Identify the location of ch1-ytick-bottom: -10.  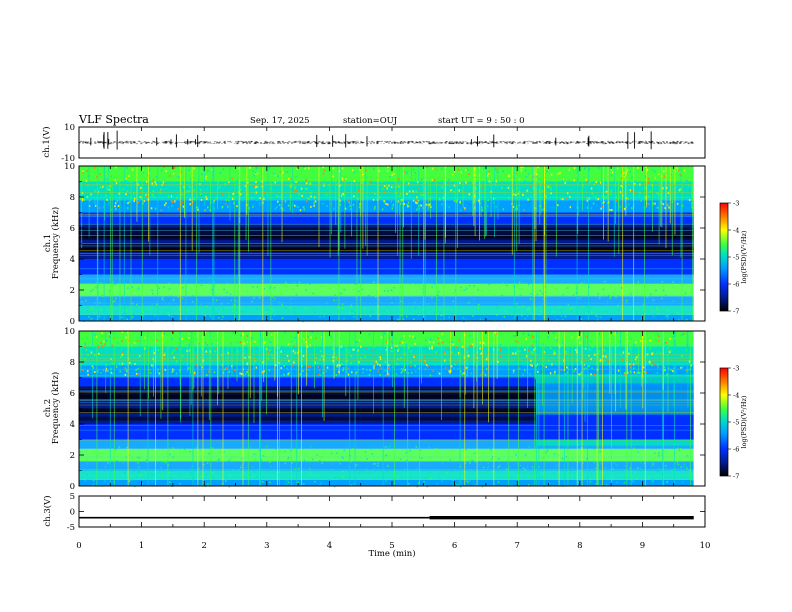
(68, 159).